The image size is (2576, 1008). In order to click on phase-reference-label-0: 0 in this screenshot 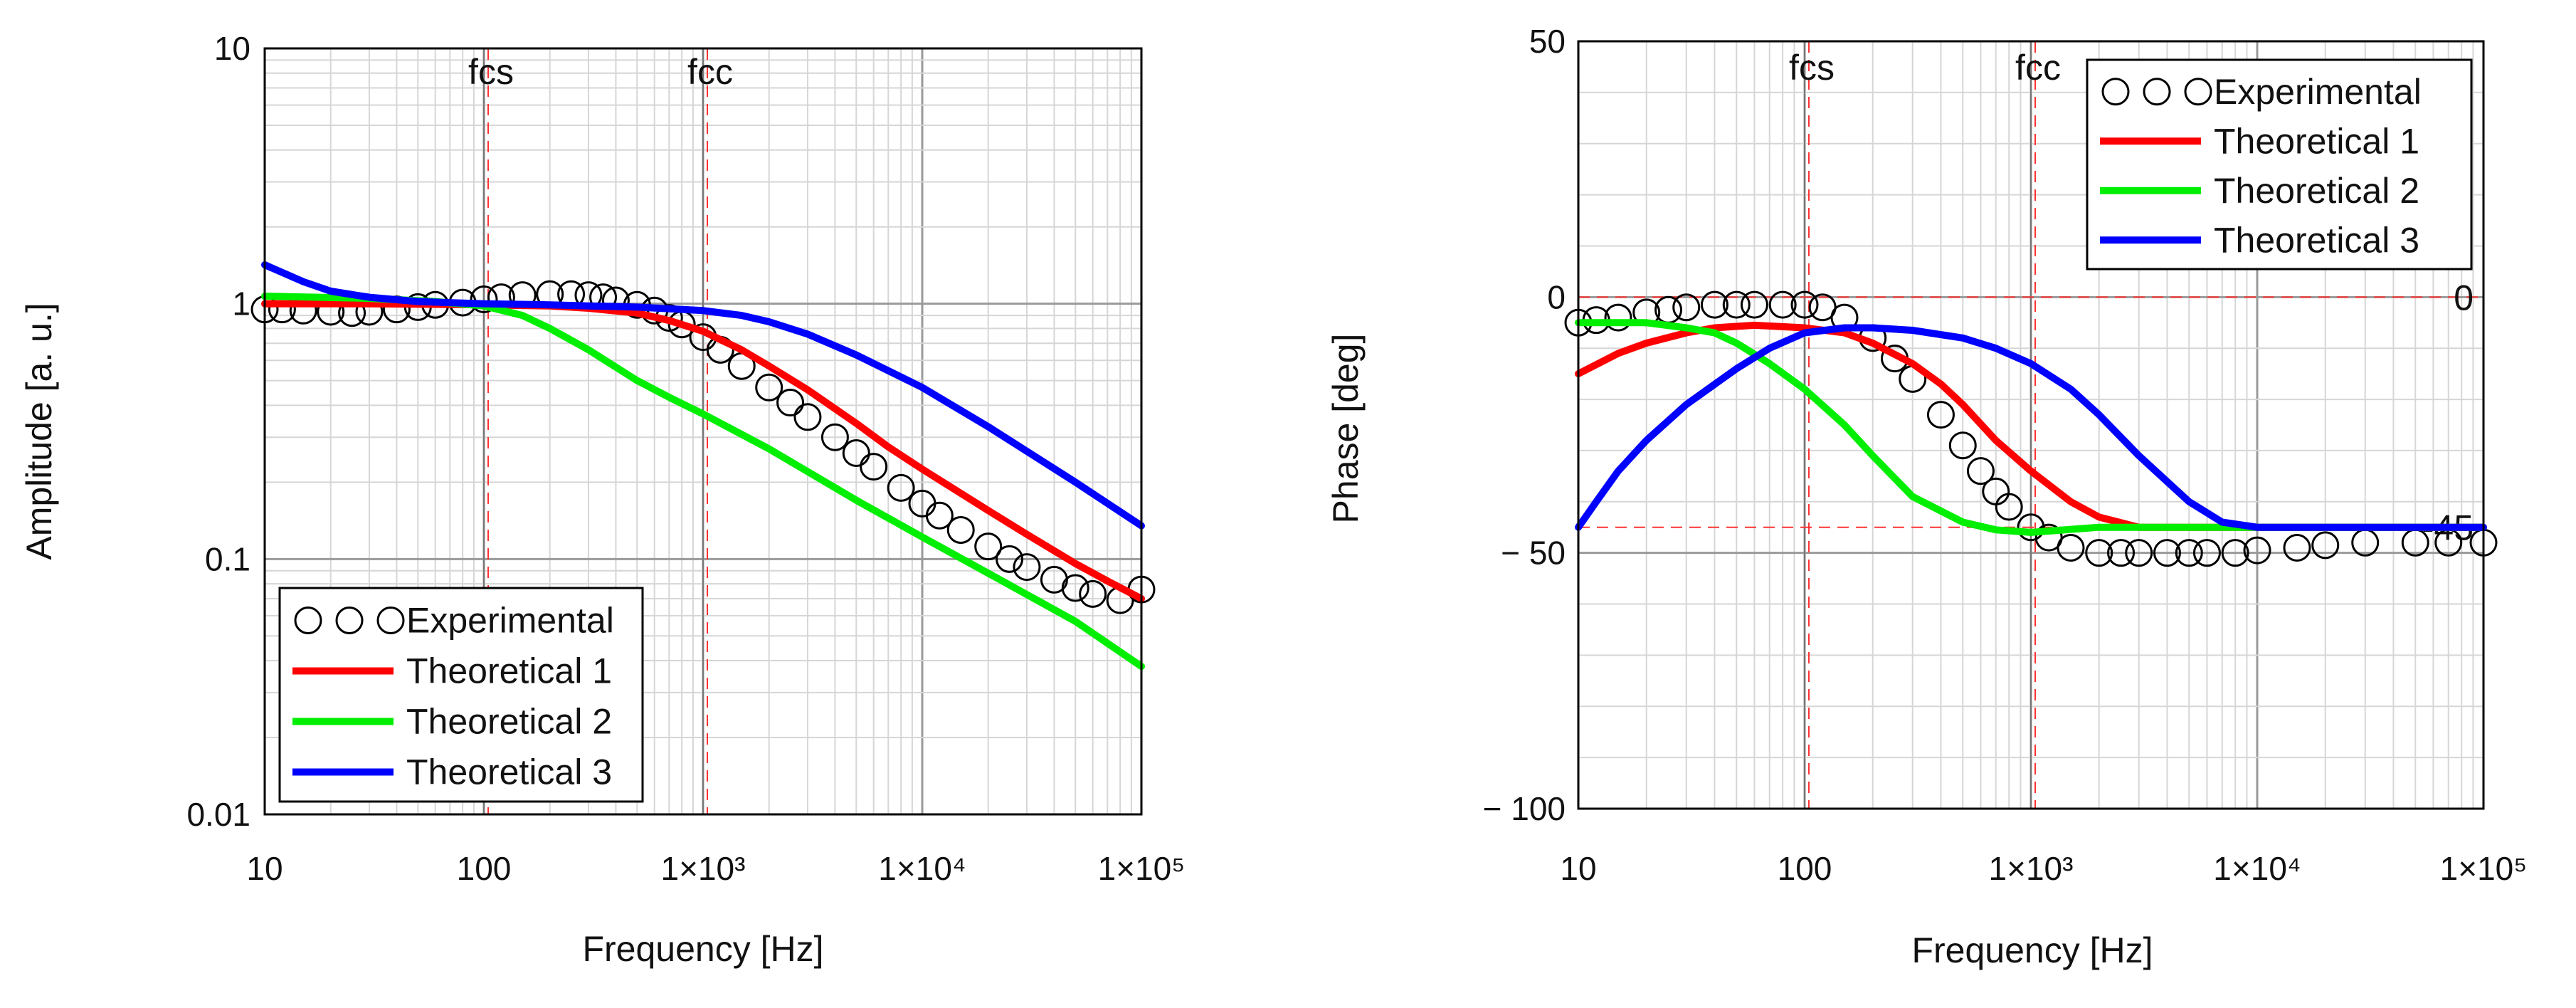, I will do `click(2464, 297)`.